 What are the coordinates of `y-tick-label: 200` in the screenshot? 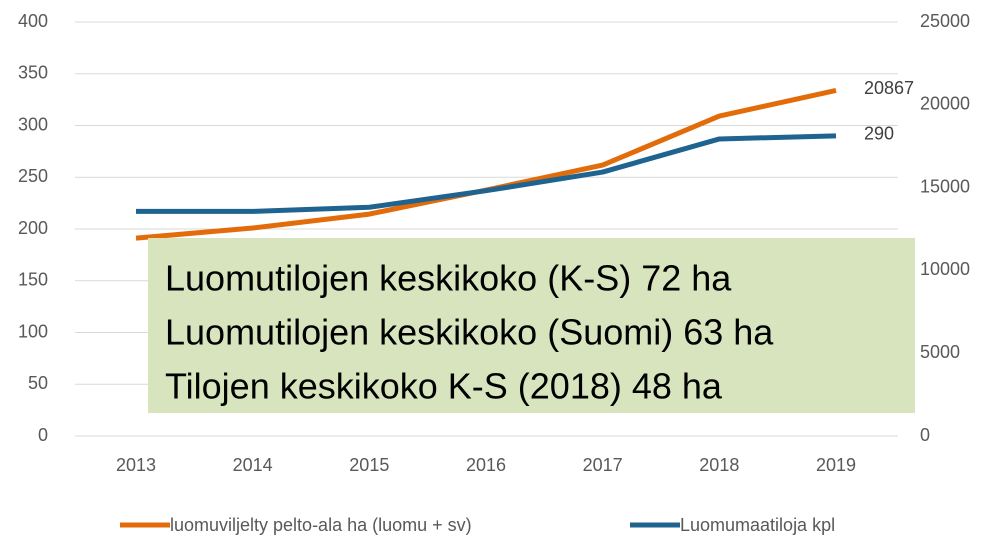 It's located at (33, 228).